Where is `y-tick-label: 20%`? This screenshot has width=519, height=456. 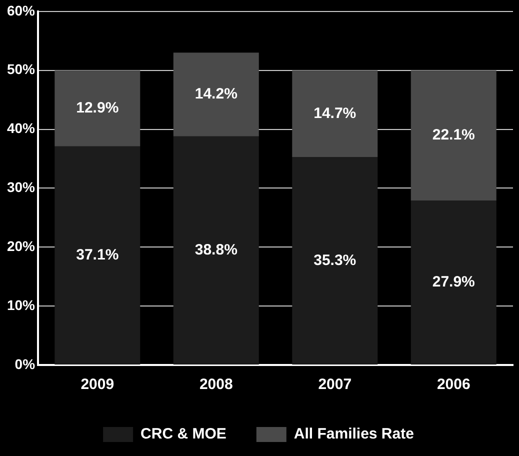 y-tick-label: 20% is located at coordinates (21, 246).